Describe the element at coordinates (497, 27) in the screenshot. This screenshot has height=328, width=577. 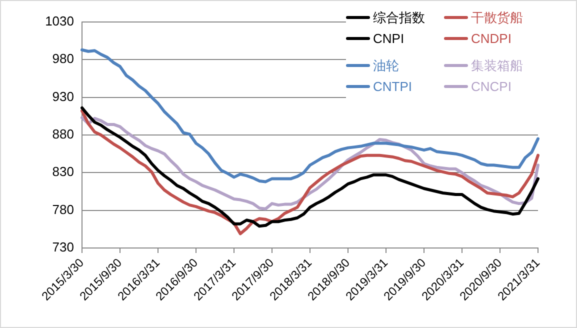
I see `legend-label: 干散货船 CNDPI` at that location.